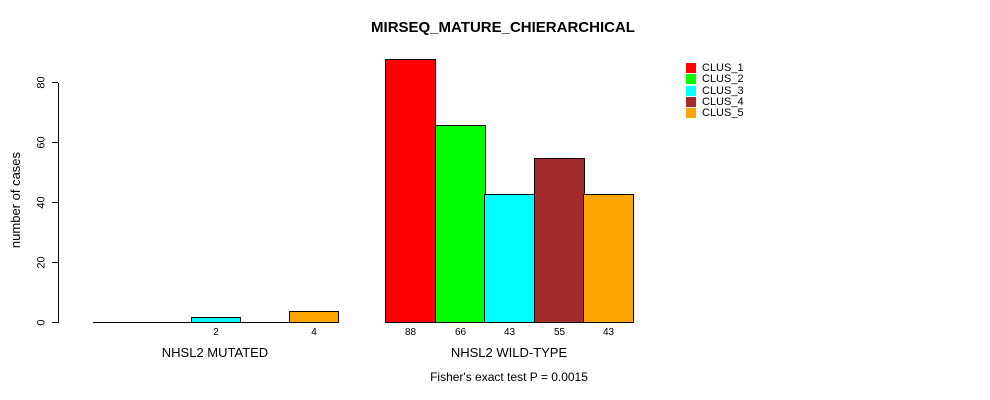 This screenshot has width=990, height=400. I want to click on legend-label-clus-1: CLUS_1, so click(723, 68).